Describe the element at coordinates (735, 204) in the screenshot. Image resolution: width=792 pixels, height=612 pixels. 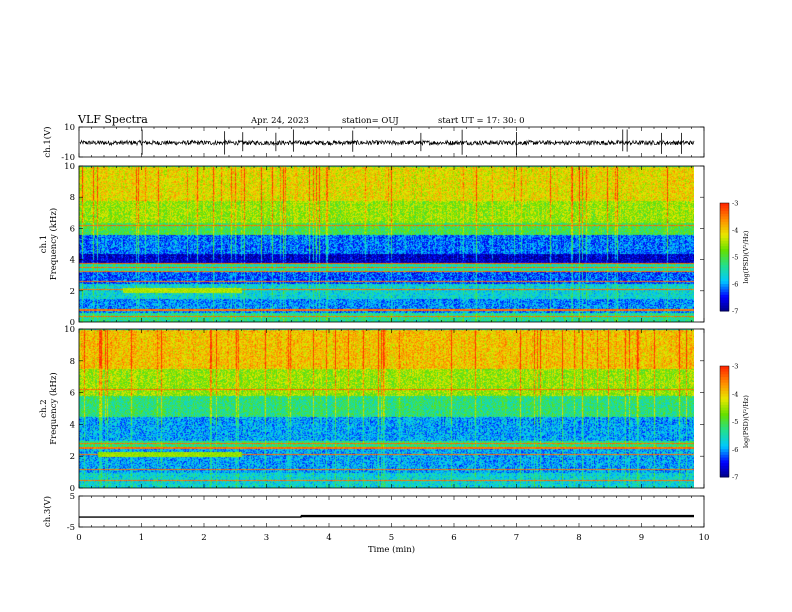
I see `ch1-spectrogram-colorbar-tick: -3` at that location.